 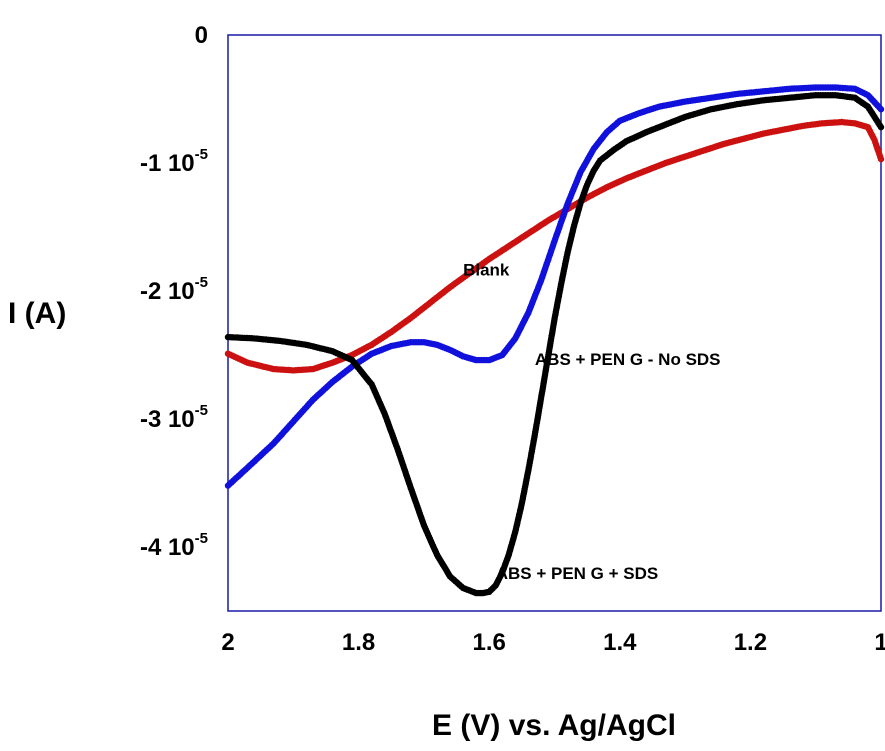 What do you see at coordinates (358, 642) in the screenshot?
I see `x-tick-label: 1.8` at bounding box center [358, 642].